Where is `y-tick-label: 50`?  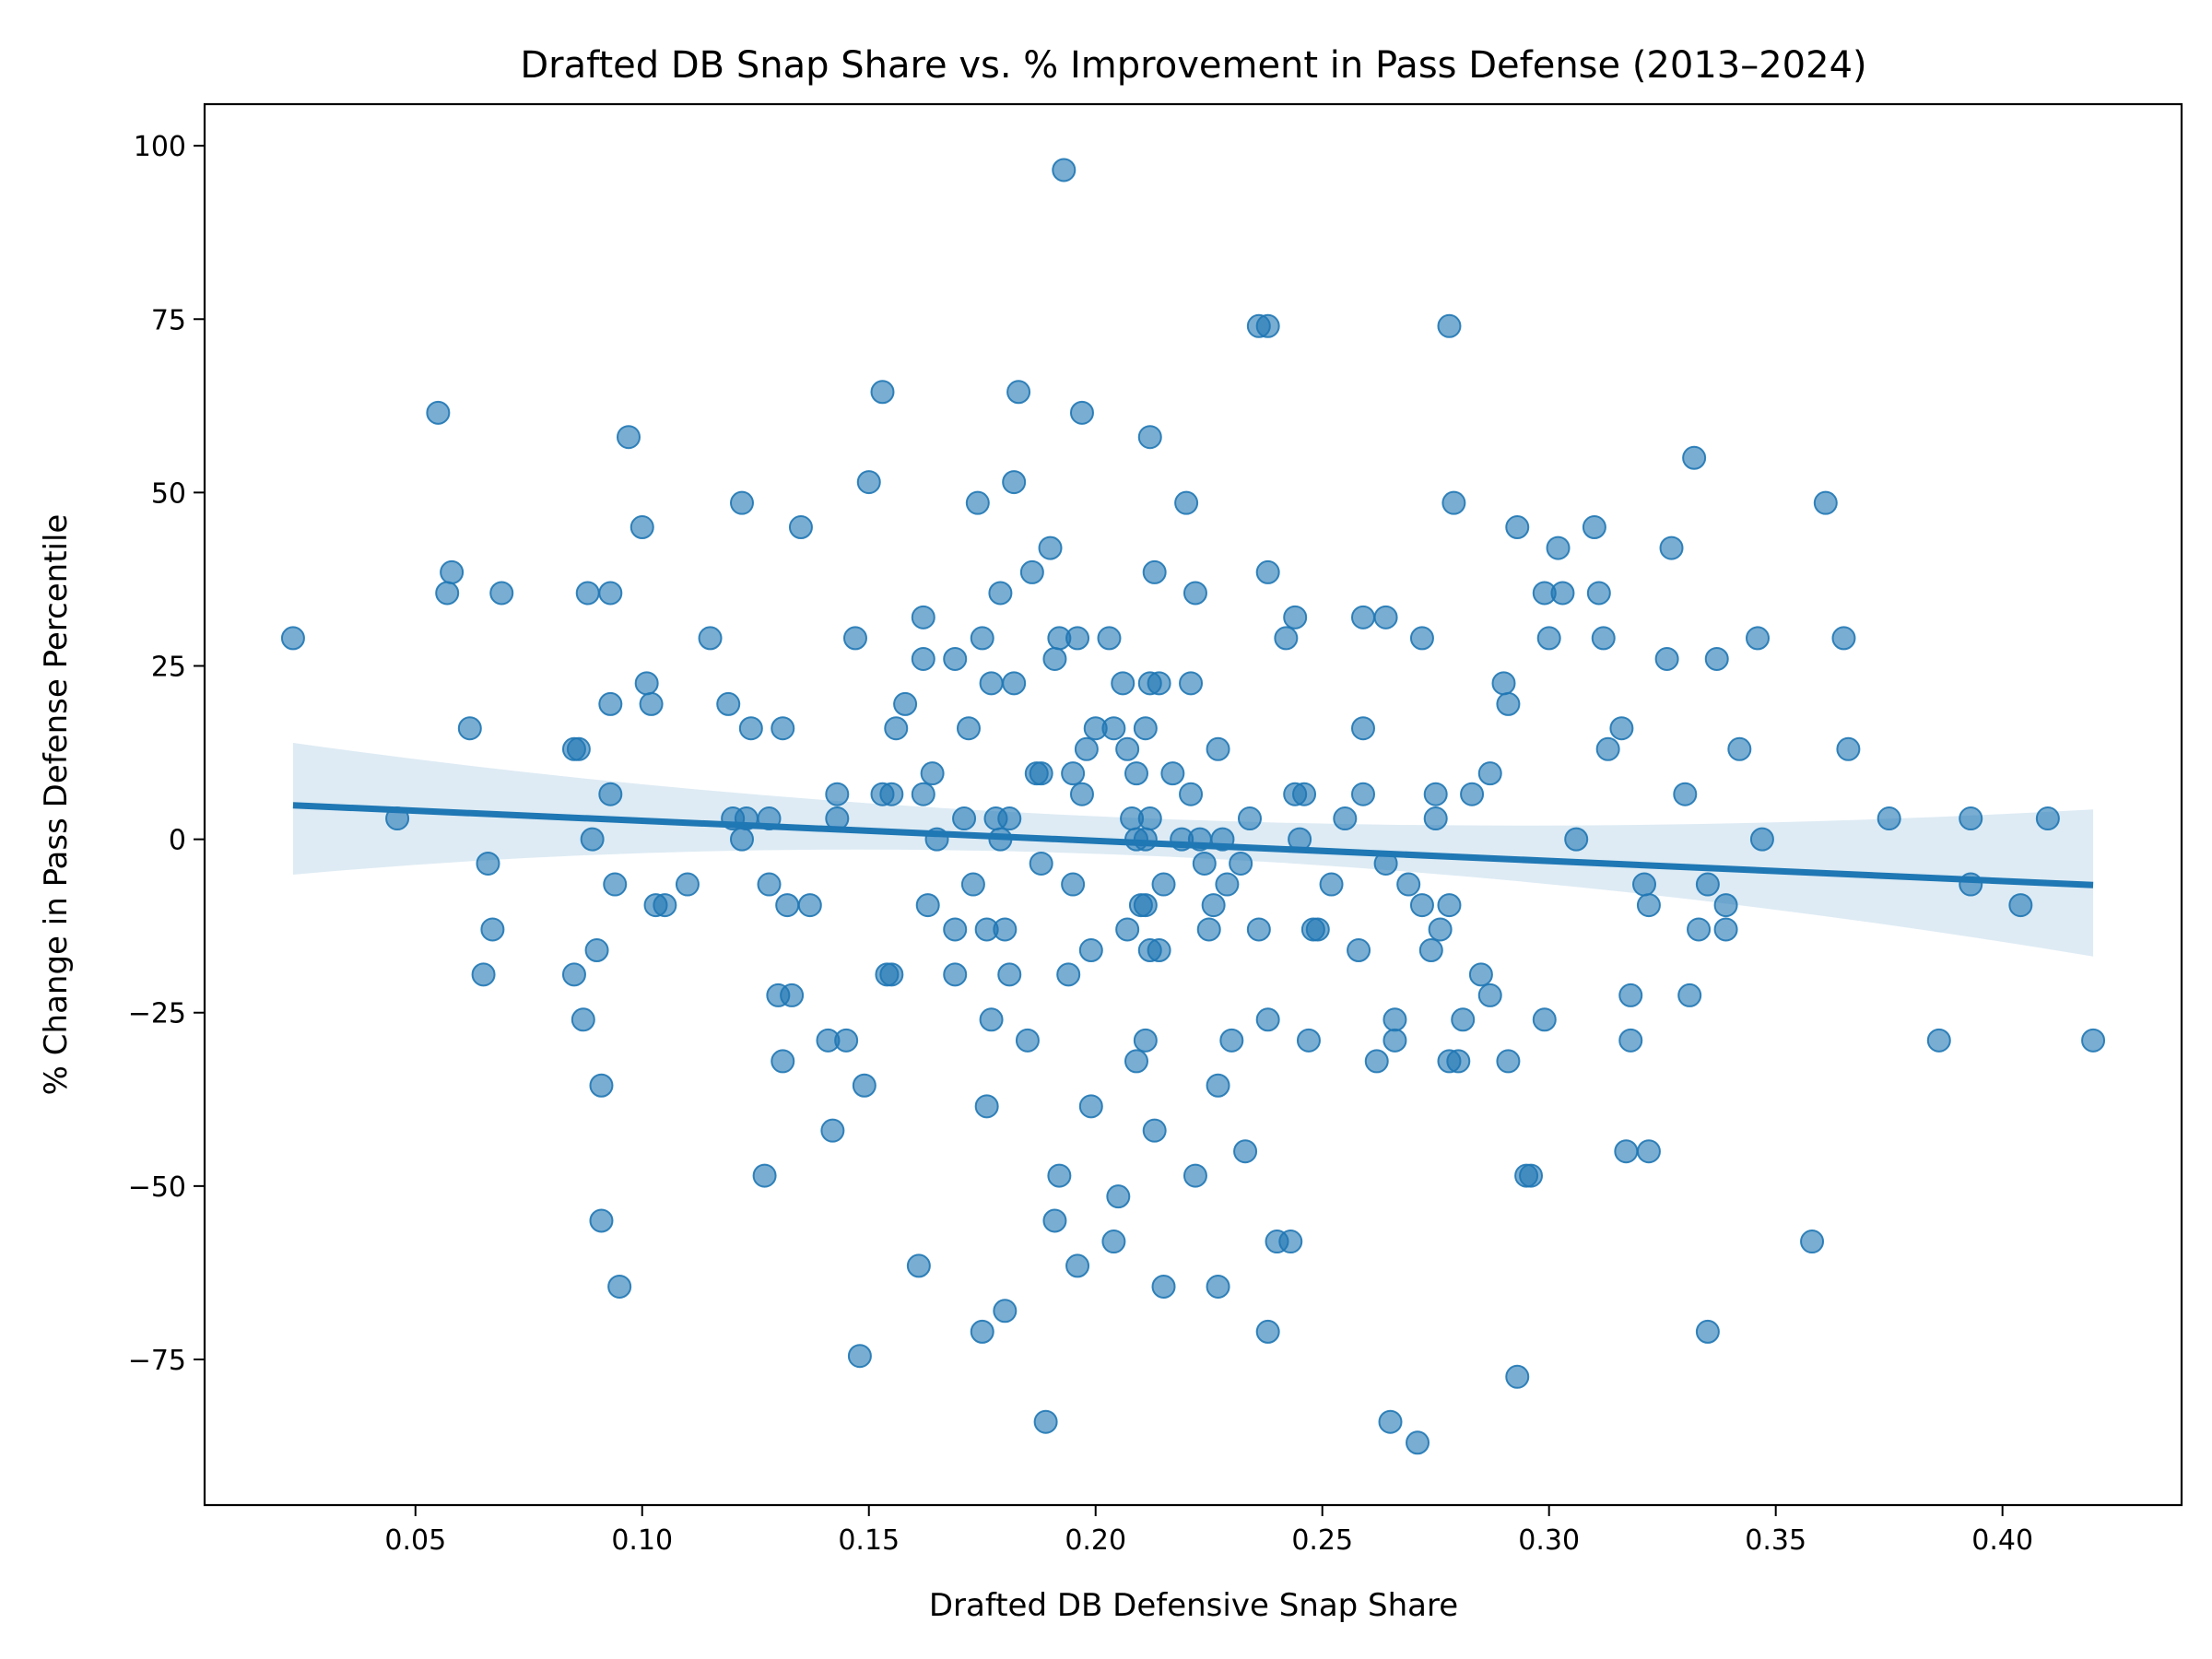 y-tick-label: 50 is located at coordinates (168, 493).